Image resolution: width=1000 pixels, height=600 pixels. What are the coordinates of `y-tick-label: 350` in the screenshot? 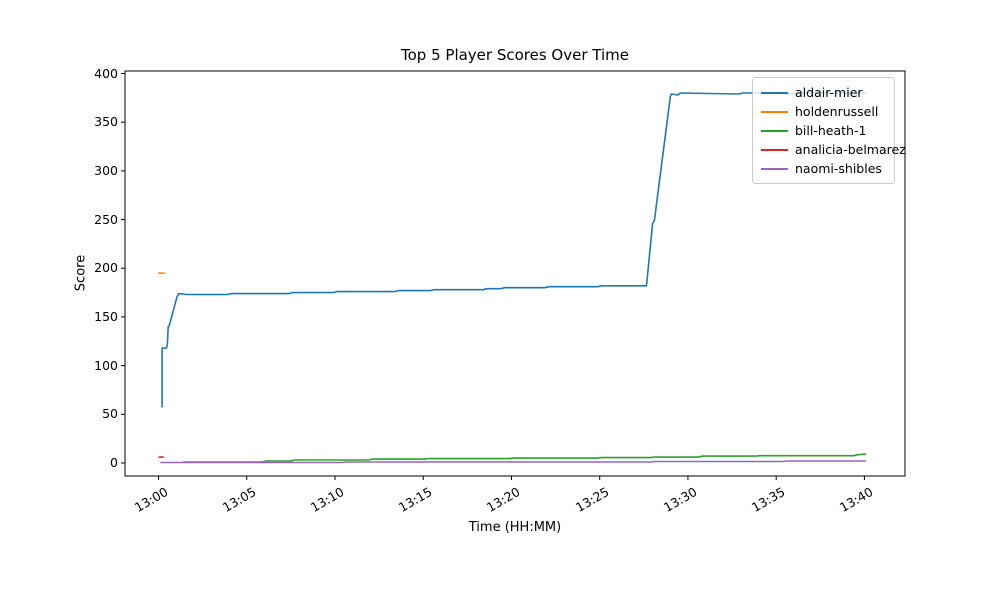 It's located at (106, 122).